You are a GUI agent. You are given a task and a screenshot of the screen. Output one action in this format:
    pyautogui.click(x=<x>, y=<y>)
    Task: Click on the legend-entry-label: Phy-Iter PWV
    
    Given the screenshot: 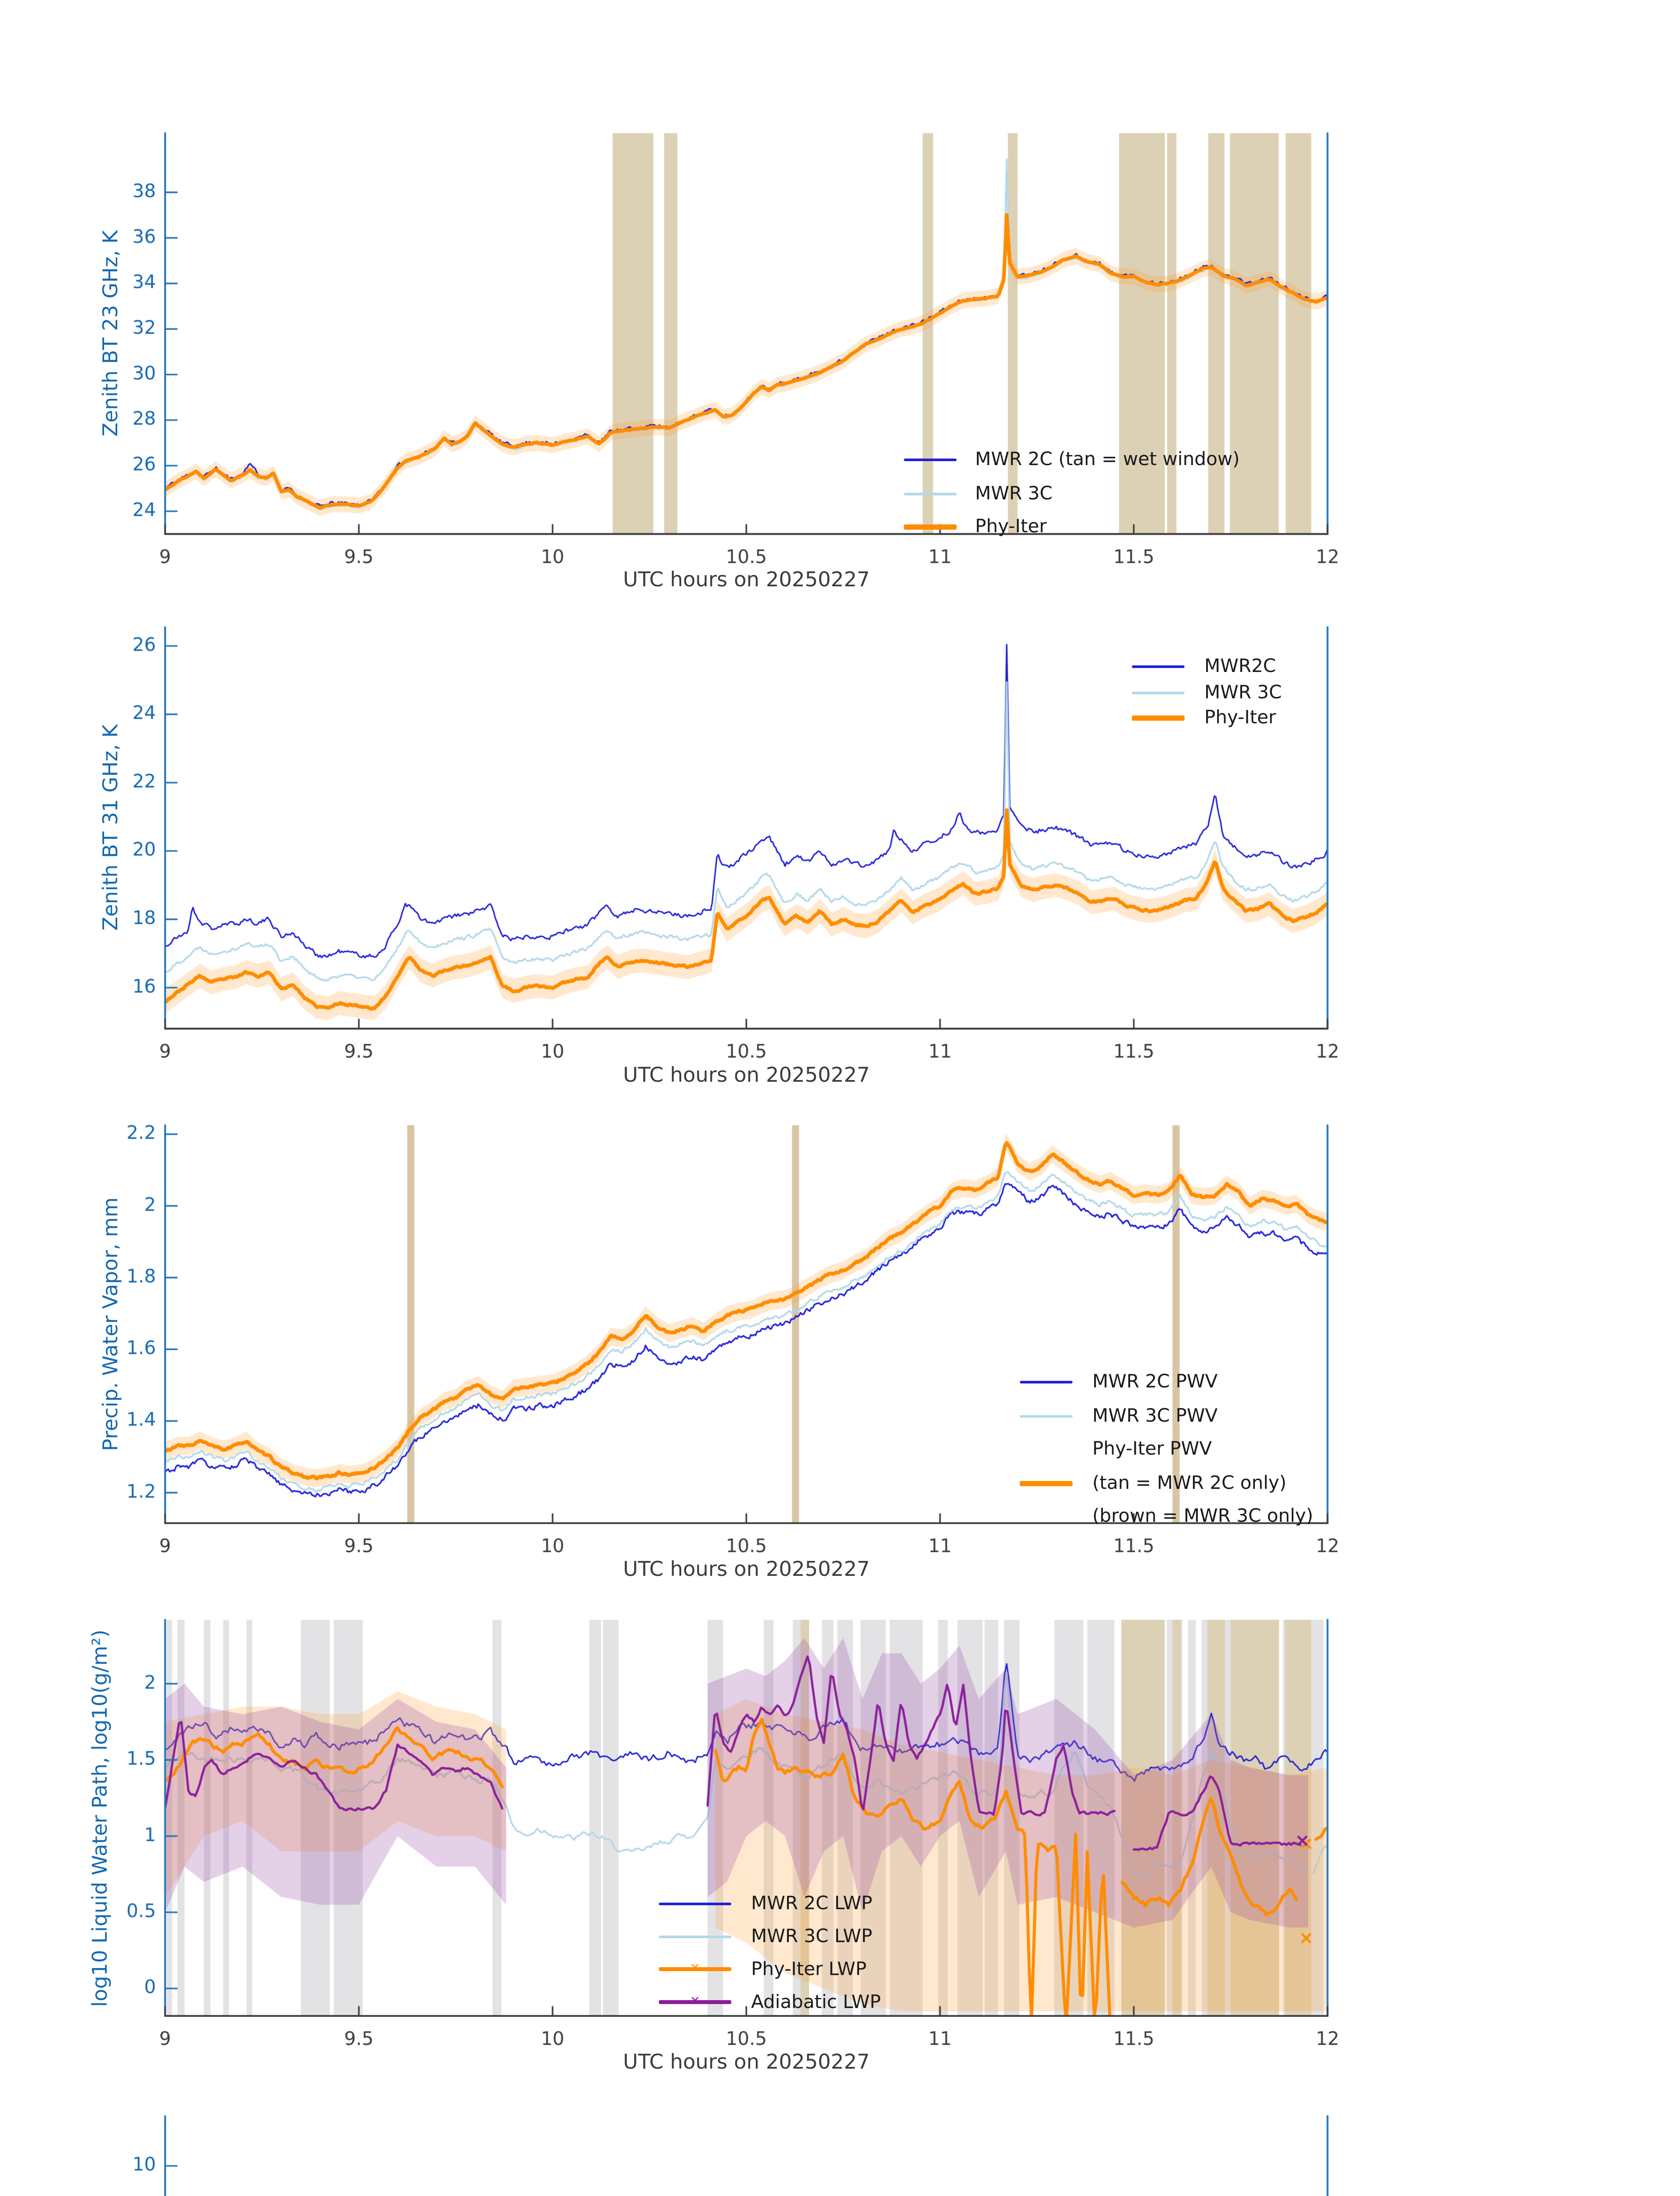 What is the action you would take?
    pyautogui.click(x=1152, y=1449)
    